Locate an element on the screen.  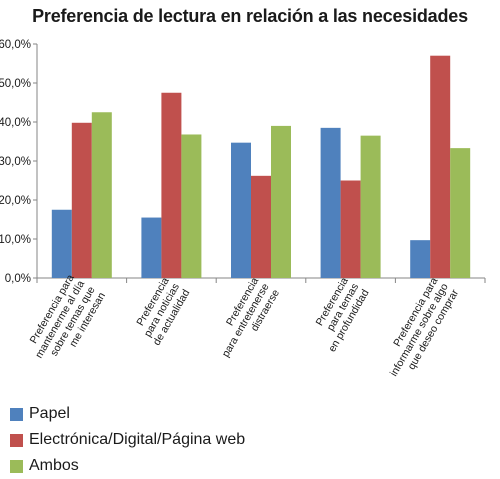
y-tick-label: 0,0% is located at coordinates (18, 279).